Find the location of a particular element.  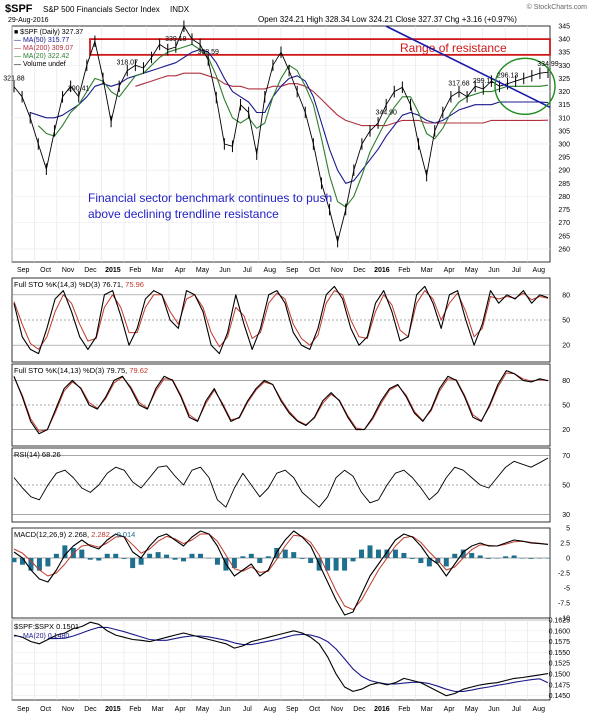

legend-entry: — MA(200) 309.07 is located at coordinates (43, 48).